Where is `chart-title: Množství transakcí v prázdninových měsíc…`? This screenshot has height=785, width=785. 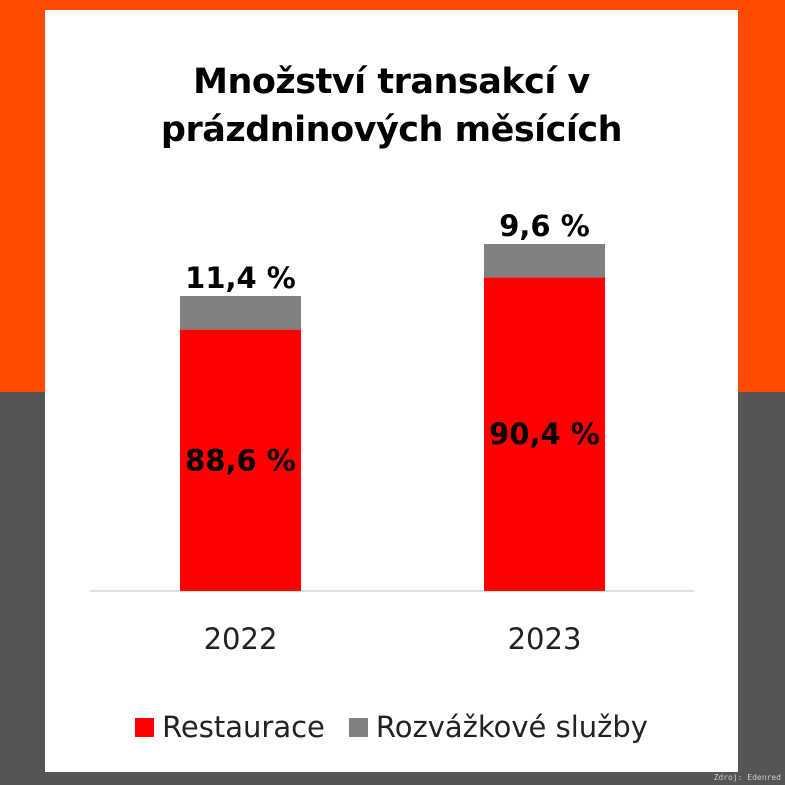 chart-title: Množství transakcí v prázdninových měsíc… is located at coordinates (391, 106).